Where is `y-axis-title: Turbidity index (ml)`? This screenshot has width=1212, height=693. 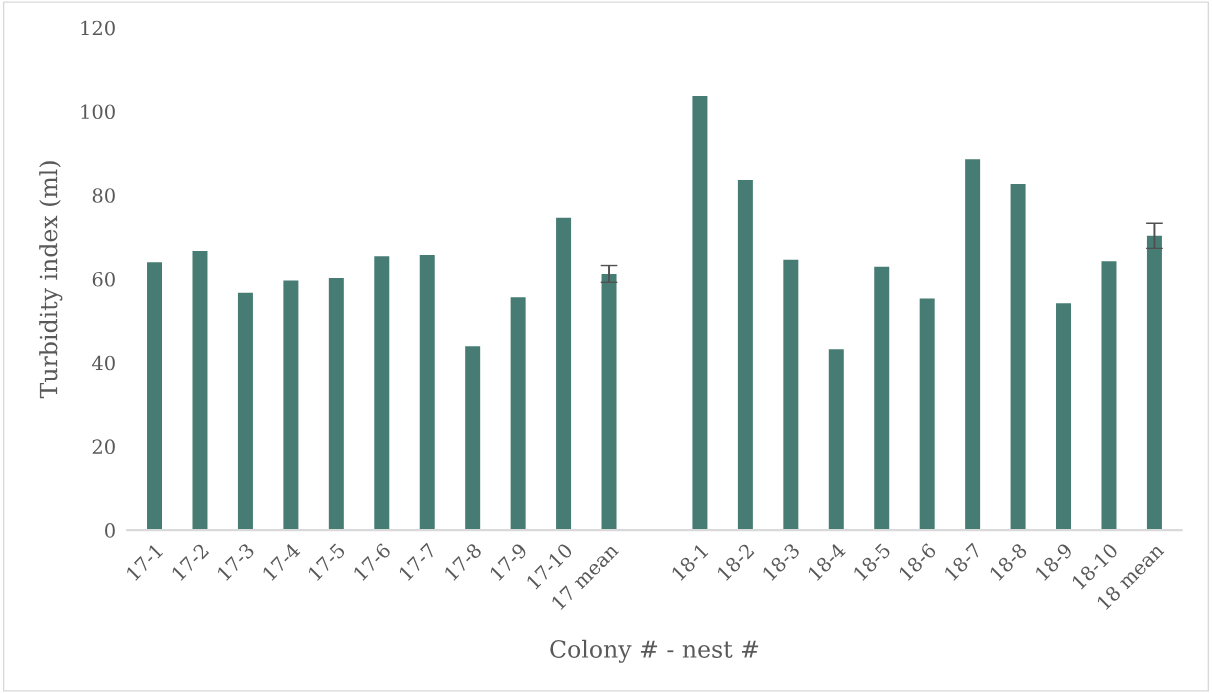 y-axis-title: Turbidity index (ml) is located at coordinates (51, 280).